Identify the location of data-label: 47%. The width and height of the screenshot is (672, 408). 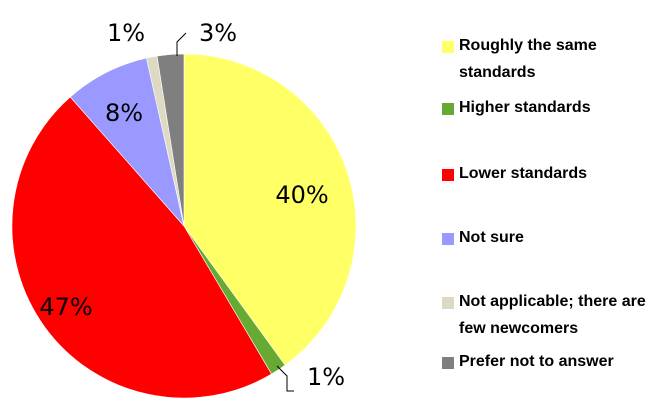
(65, 307).